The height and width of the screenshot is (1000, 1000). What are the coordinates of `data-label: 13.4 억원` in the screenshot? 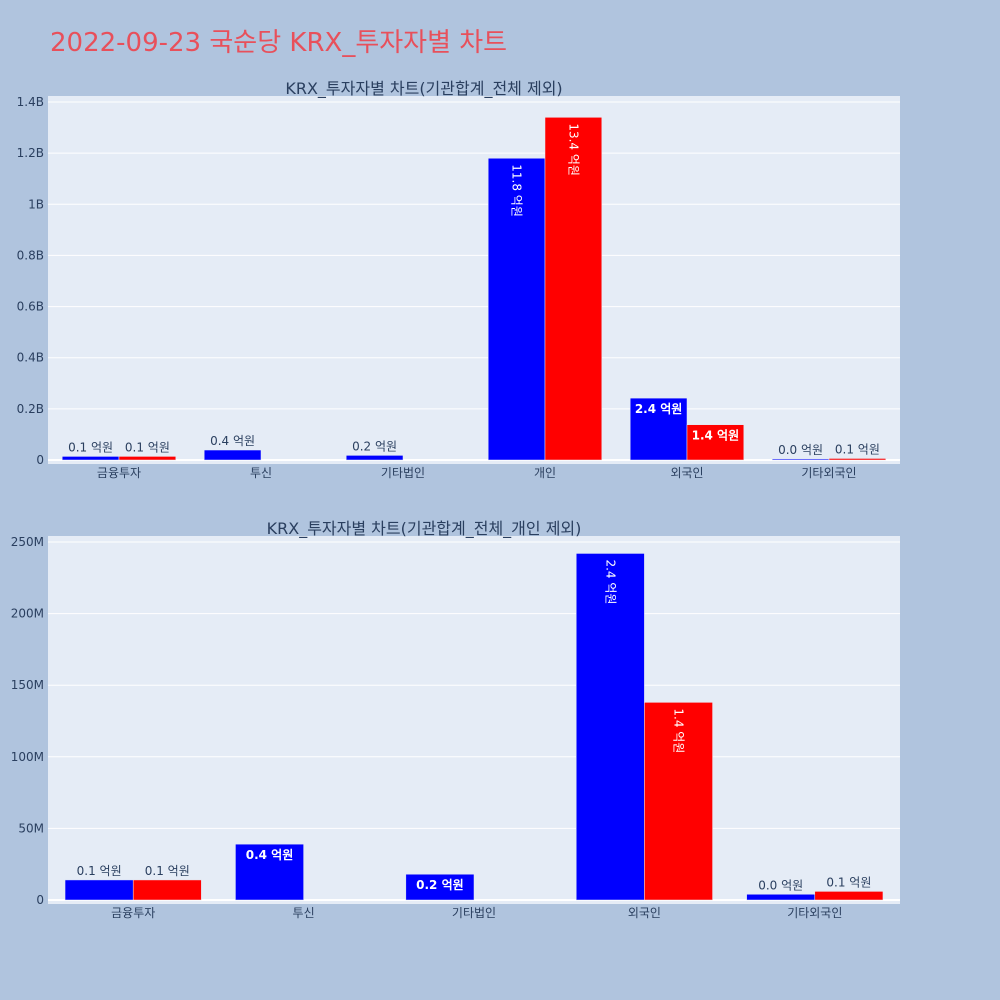 It's located at (573, 149).